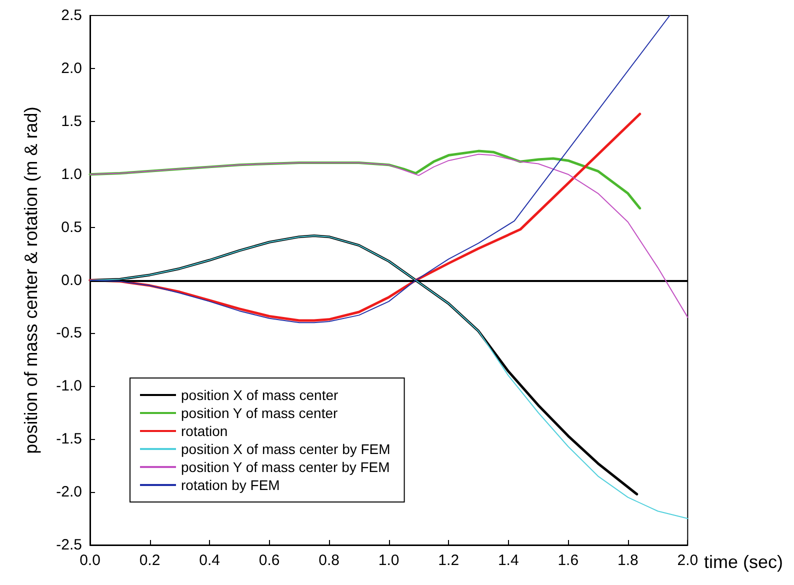  I want to click on y-tick-label: -0.5, so click(69, 333).